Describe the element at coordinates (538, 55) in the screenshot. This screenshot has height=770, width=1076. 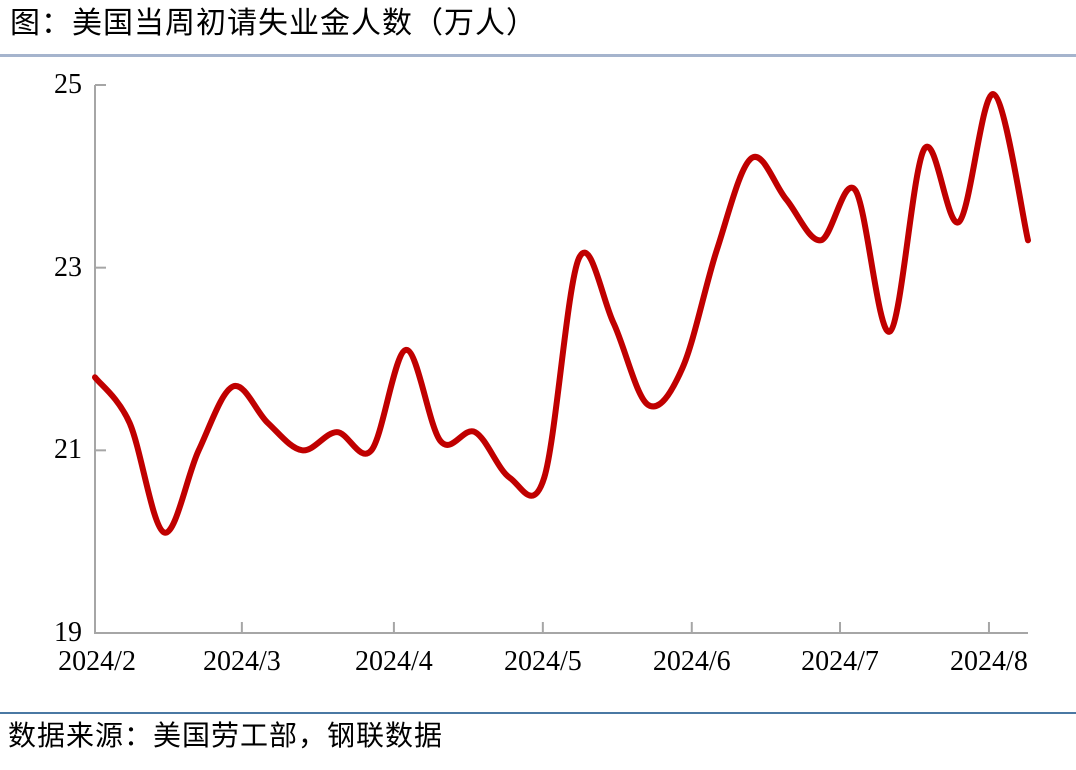
I see `top-divider` at that location.